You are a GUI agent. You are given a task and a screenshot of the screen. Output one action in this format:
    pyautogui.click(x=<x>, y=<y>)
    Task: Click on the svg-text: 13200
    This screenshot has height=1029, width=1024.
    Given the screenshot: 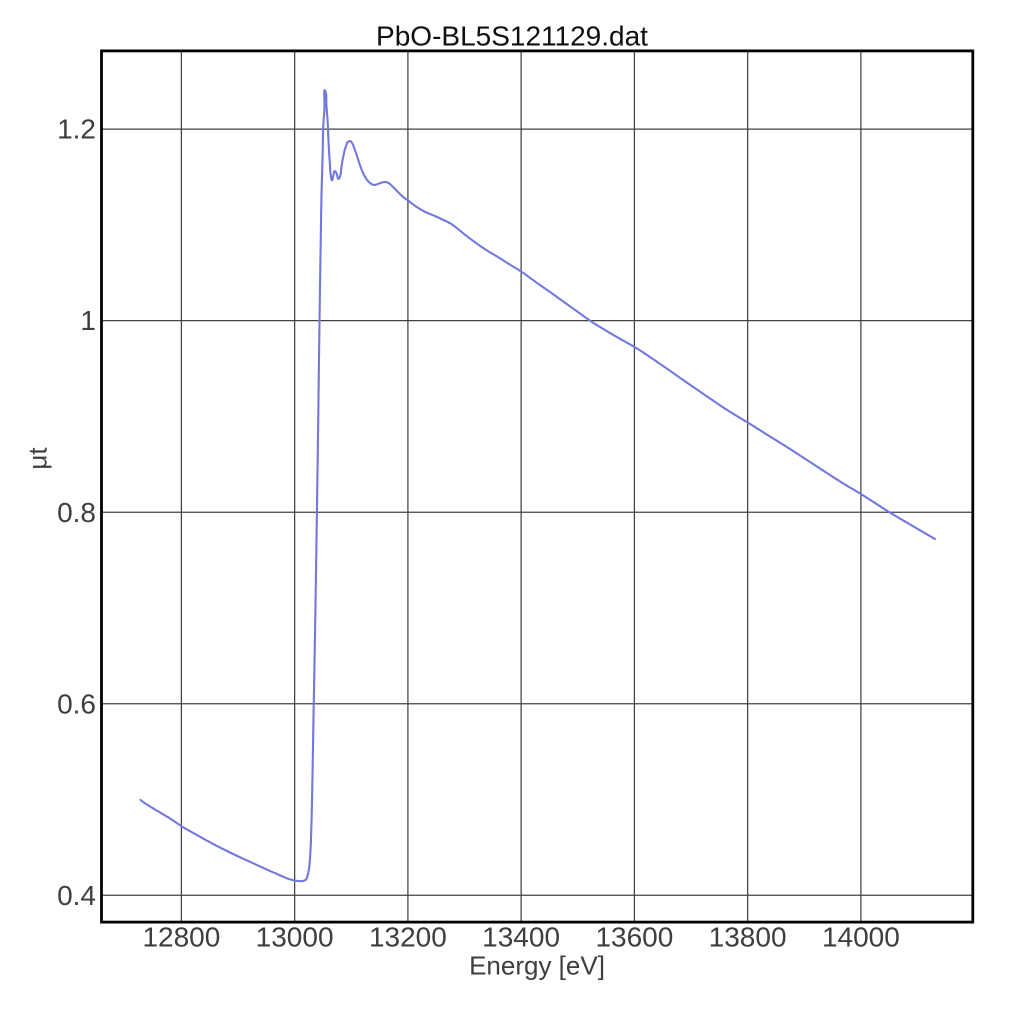 What is the action you would take?
    pyautogui.click(x=408, y=936)
    